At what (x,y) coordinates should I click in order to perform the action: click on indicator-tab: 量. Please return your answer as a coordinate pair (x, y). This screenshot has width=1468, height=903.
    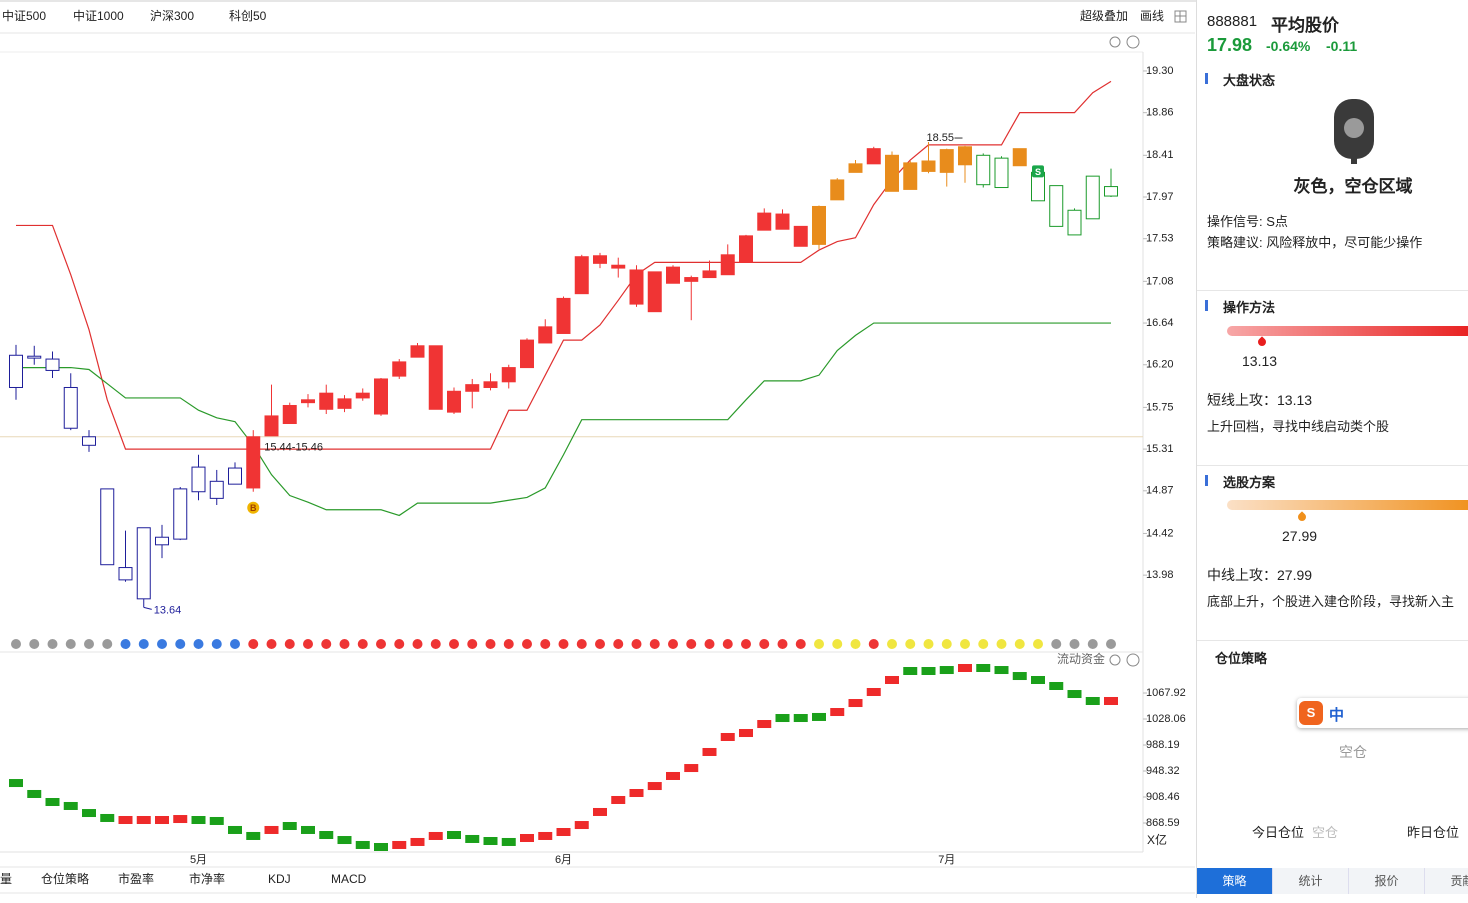
    Looking at the image, I should click on (6, 879).